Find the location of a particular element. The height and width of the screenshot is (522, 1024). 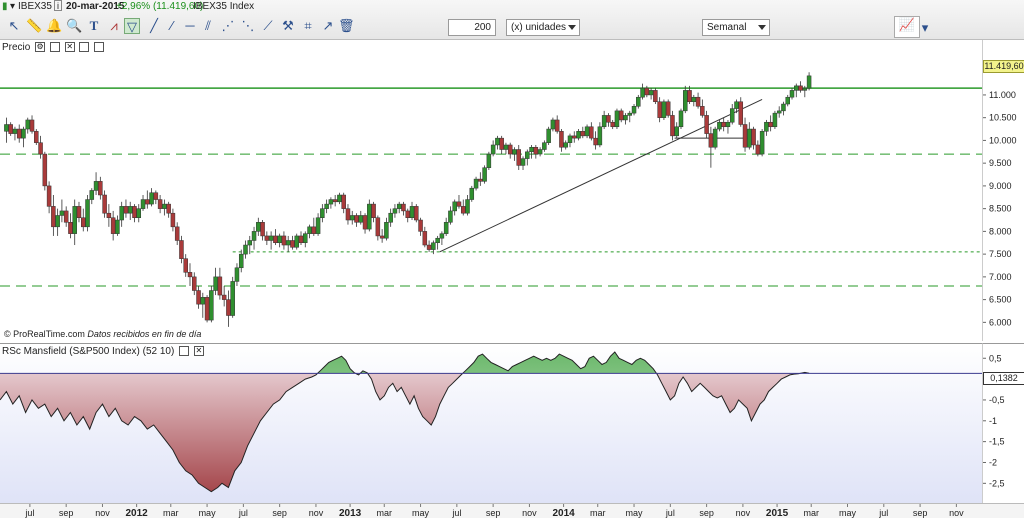

regression-icon: ⋱ is located at coordinates (248, 25).